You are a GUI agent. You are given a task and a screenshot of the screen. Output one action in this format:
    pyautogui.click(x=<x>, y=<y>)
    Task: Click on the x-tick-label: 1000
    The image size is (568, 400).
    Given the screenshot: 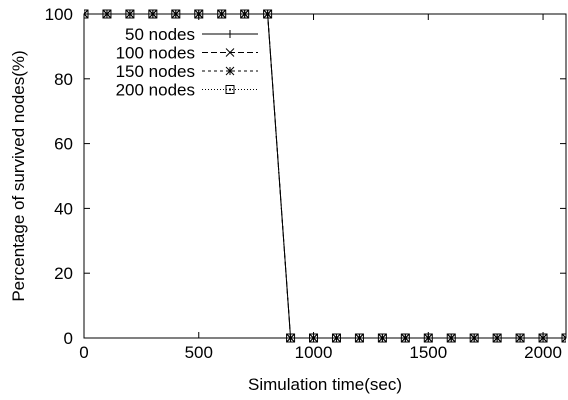 What is the action you would take?
    pyautogui.click(x=314, y=352)
    